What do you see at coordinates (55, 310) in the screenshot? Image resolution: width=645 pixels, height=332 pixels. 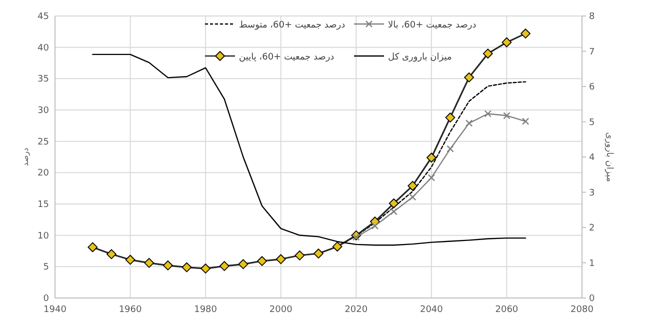 I see `x-tick-label: 1940` at bounding box center [55, 310].